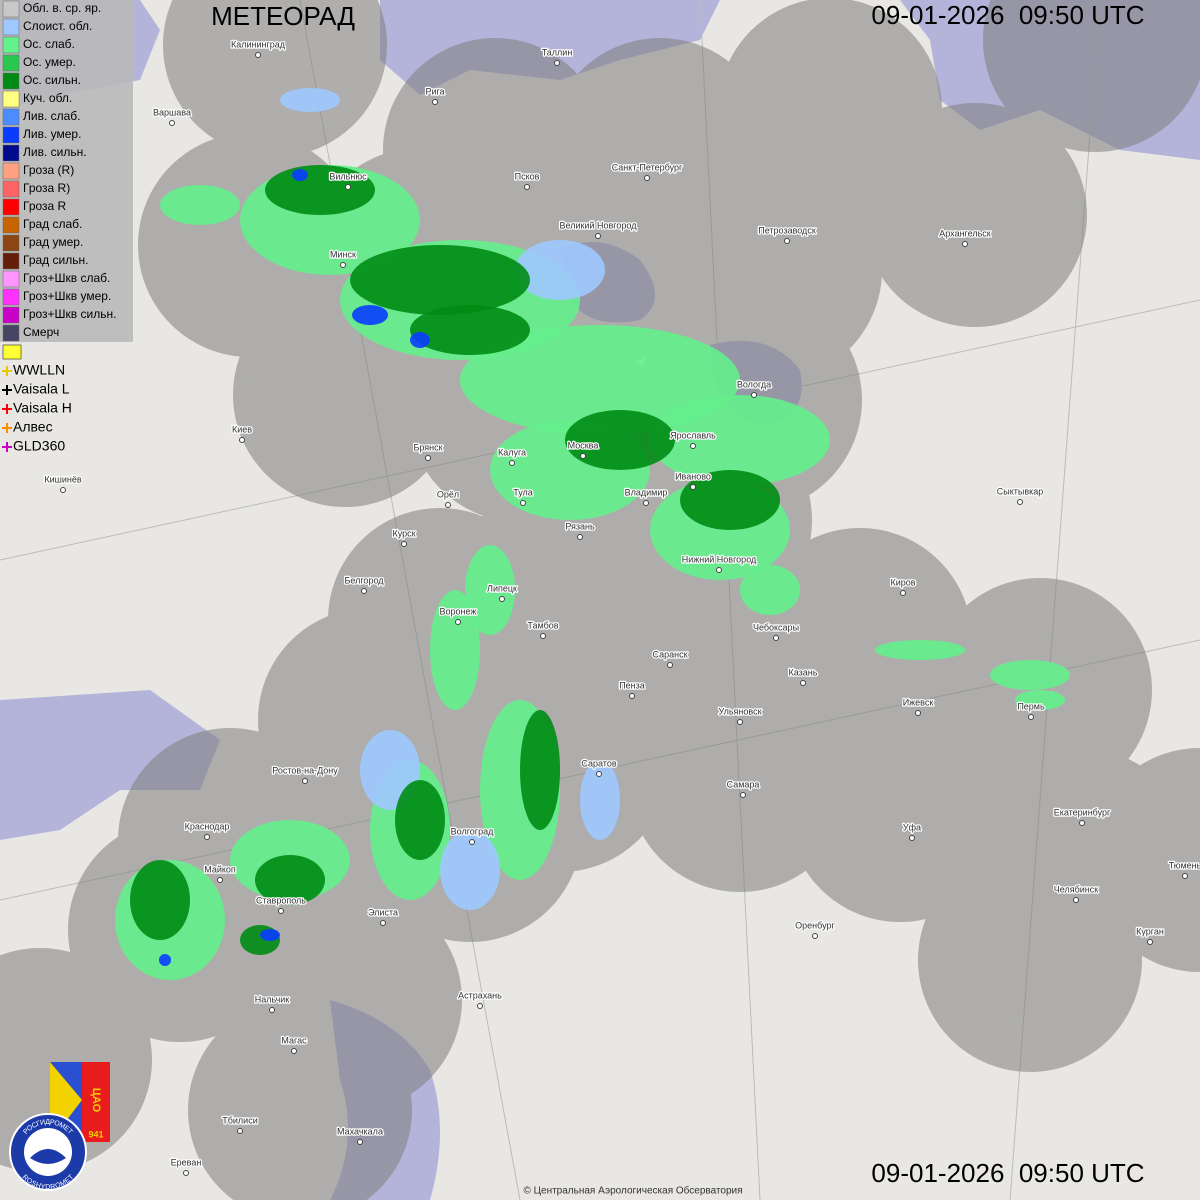 This screenshot has height=1200, width=1200. Describe the element at coordinates (52, 116) in the screenshot. I see `legend-label: Лив. слаб.` at that location.